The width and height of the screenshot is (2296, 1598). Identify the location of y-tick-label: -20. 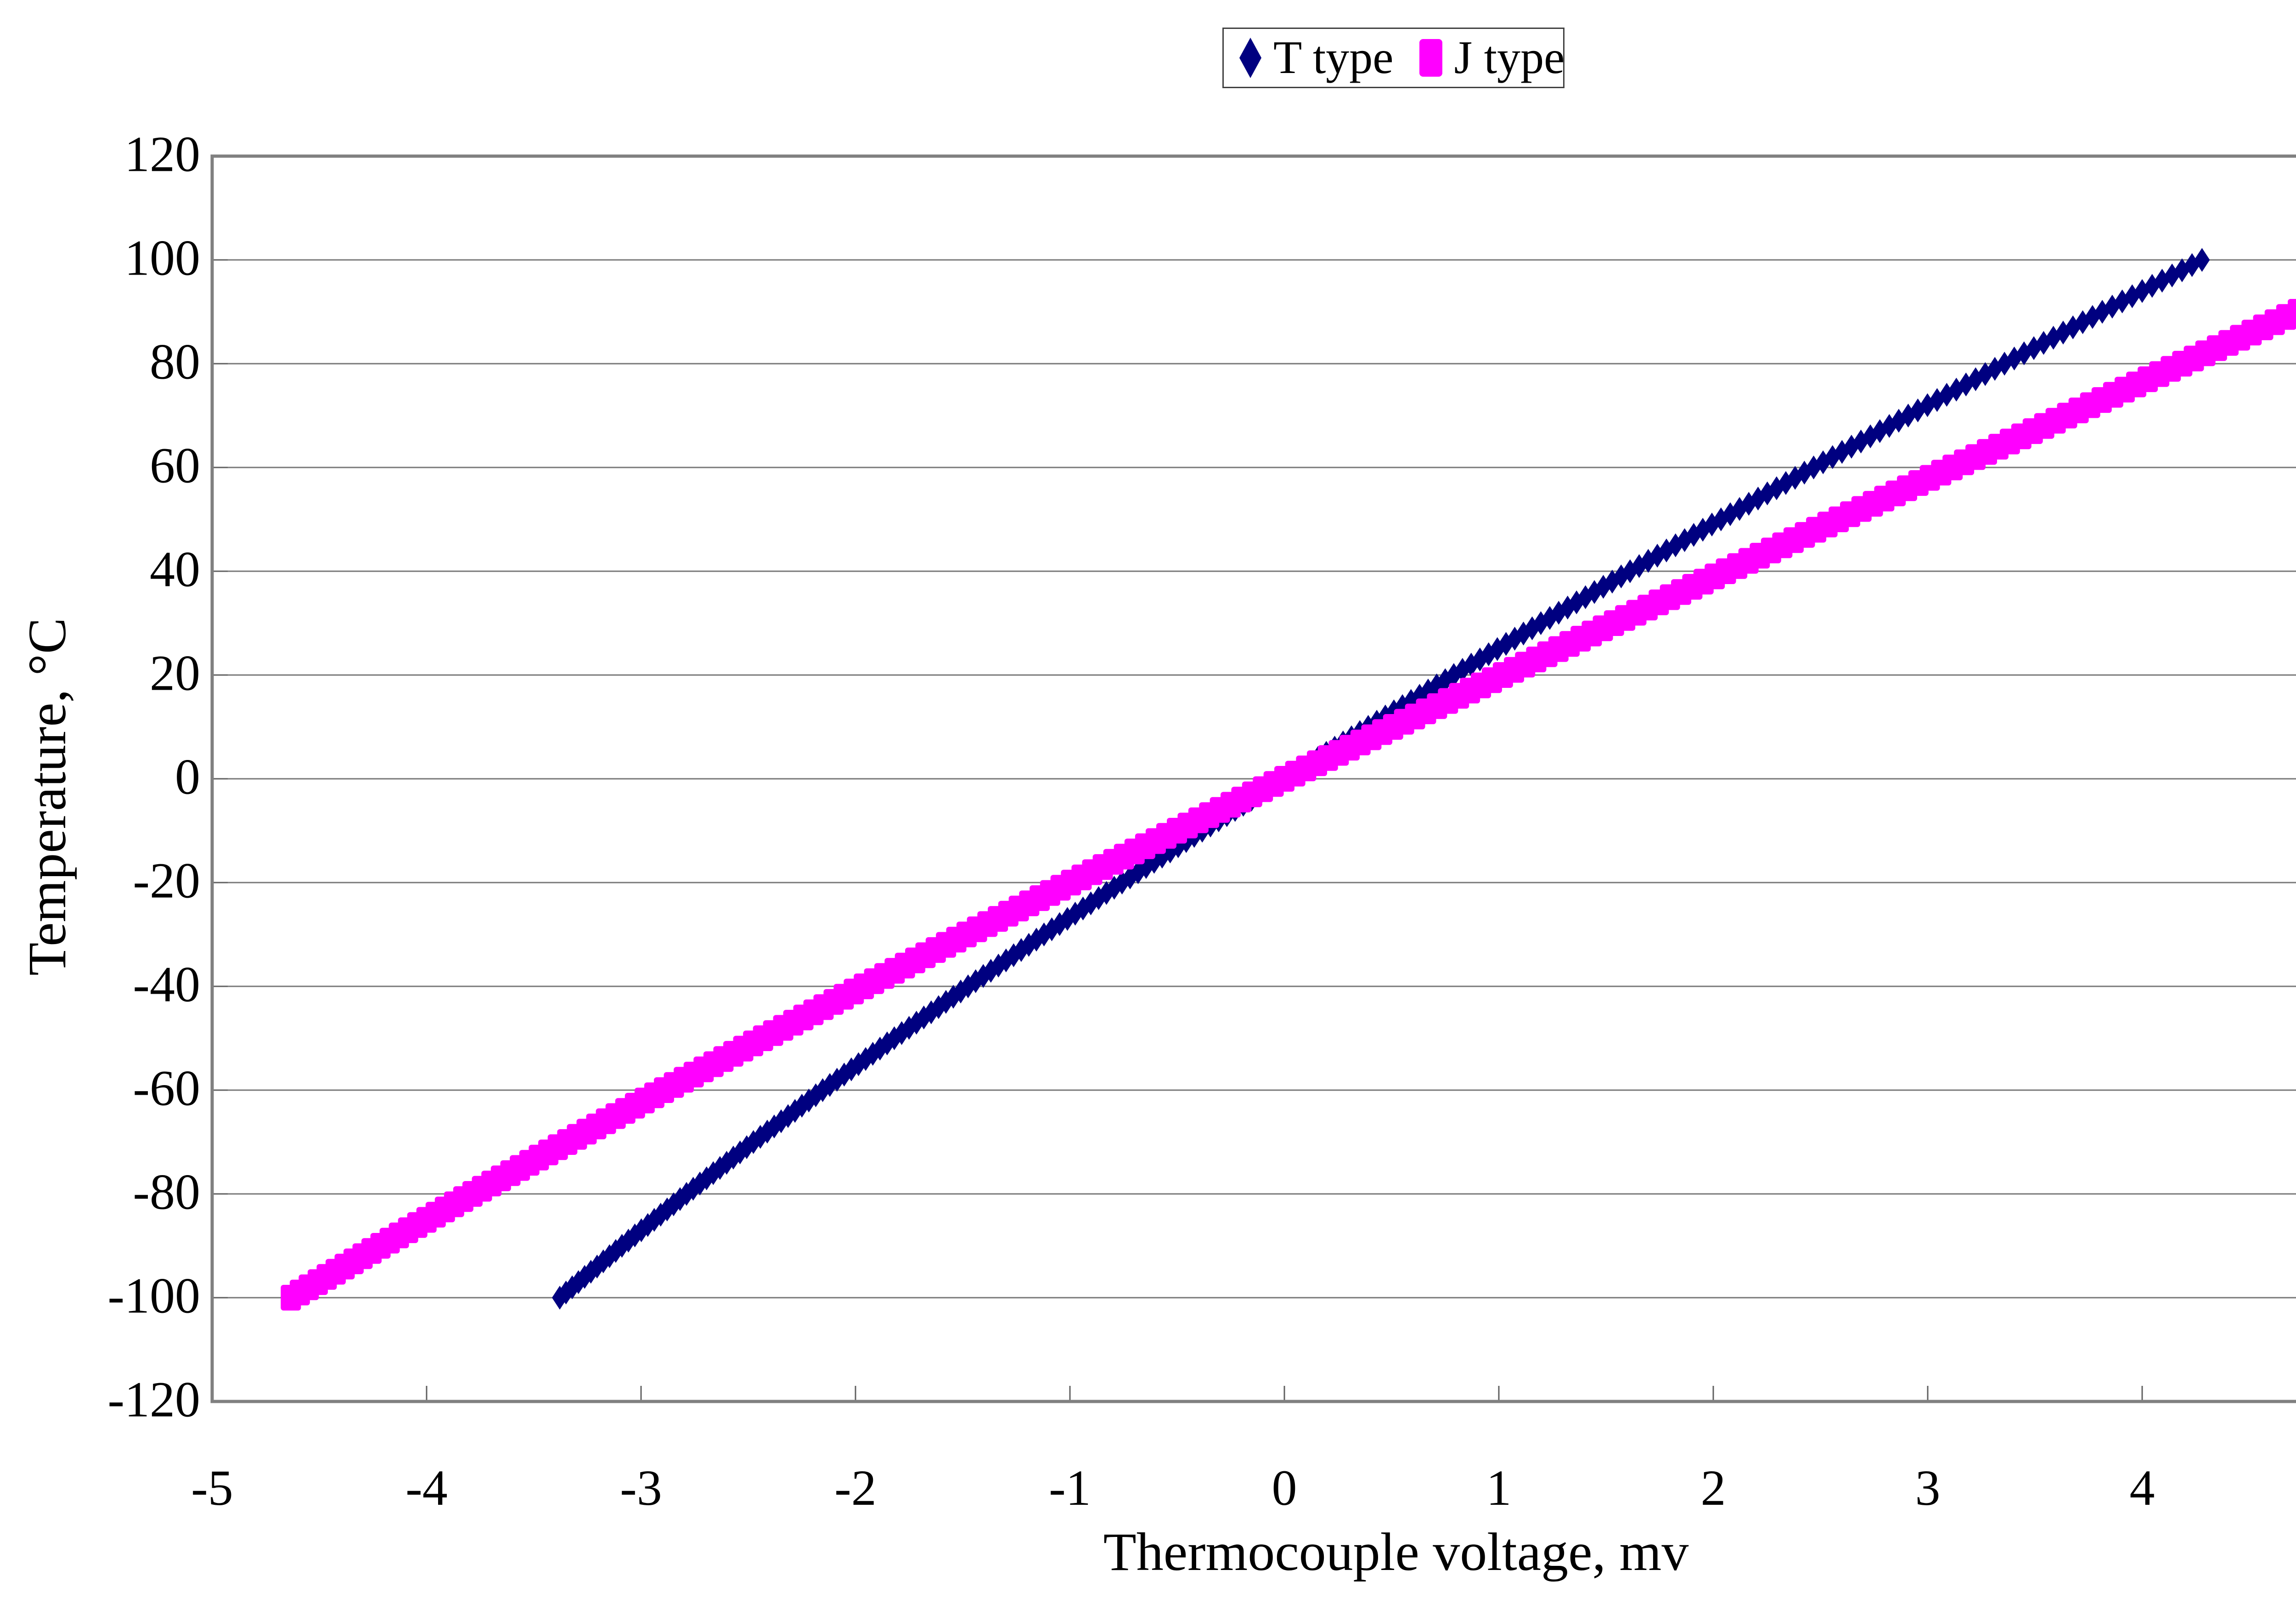
(167, 881).